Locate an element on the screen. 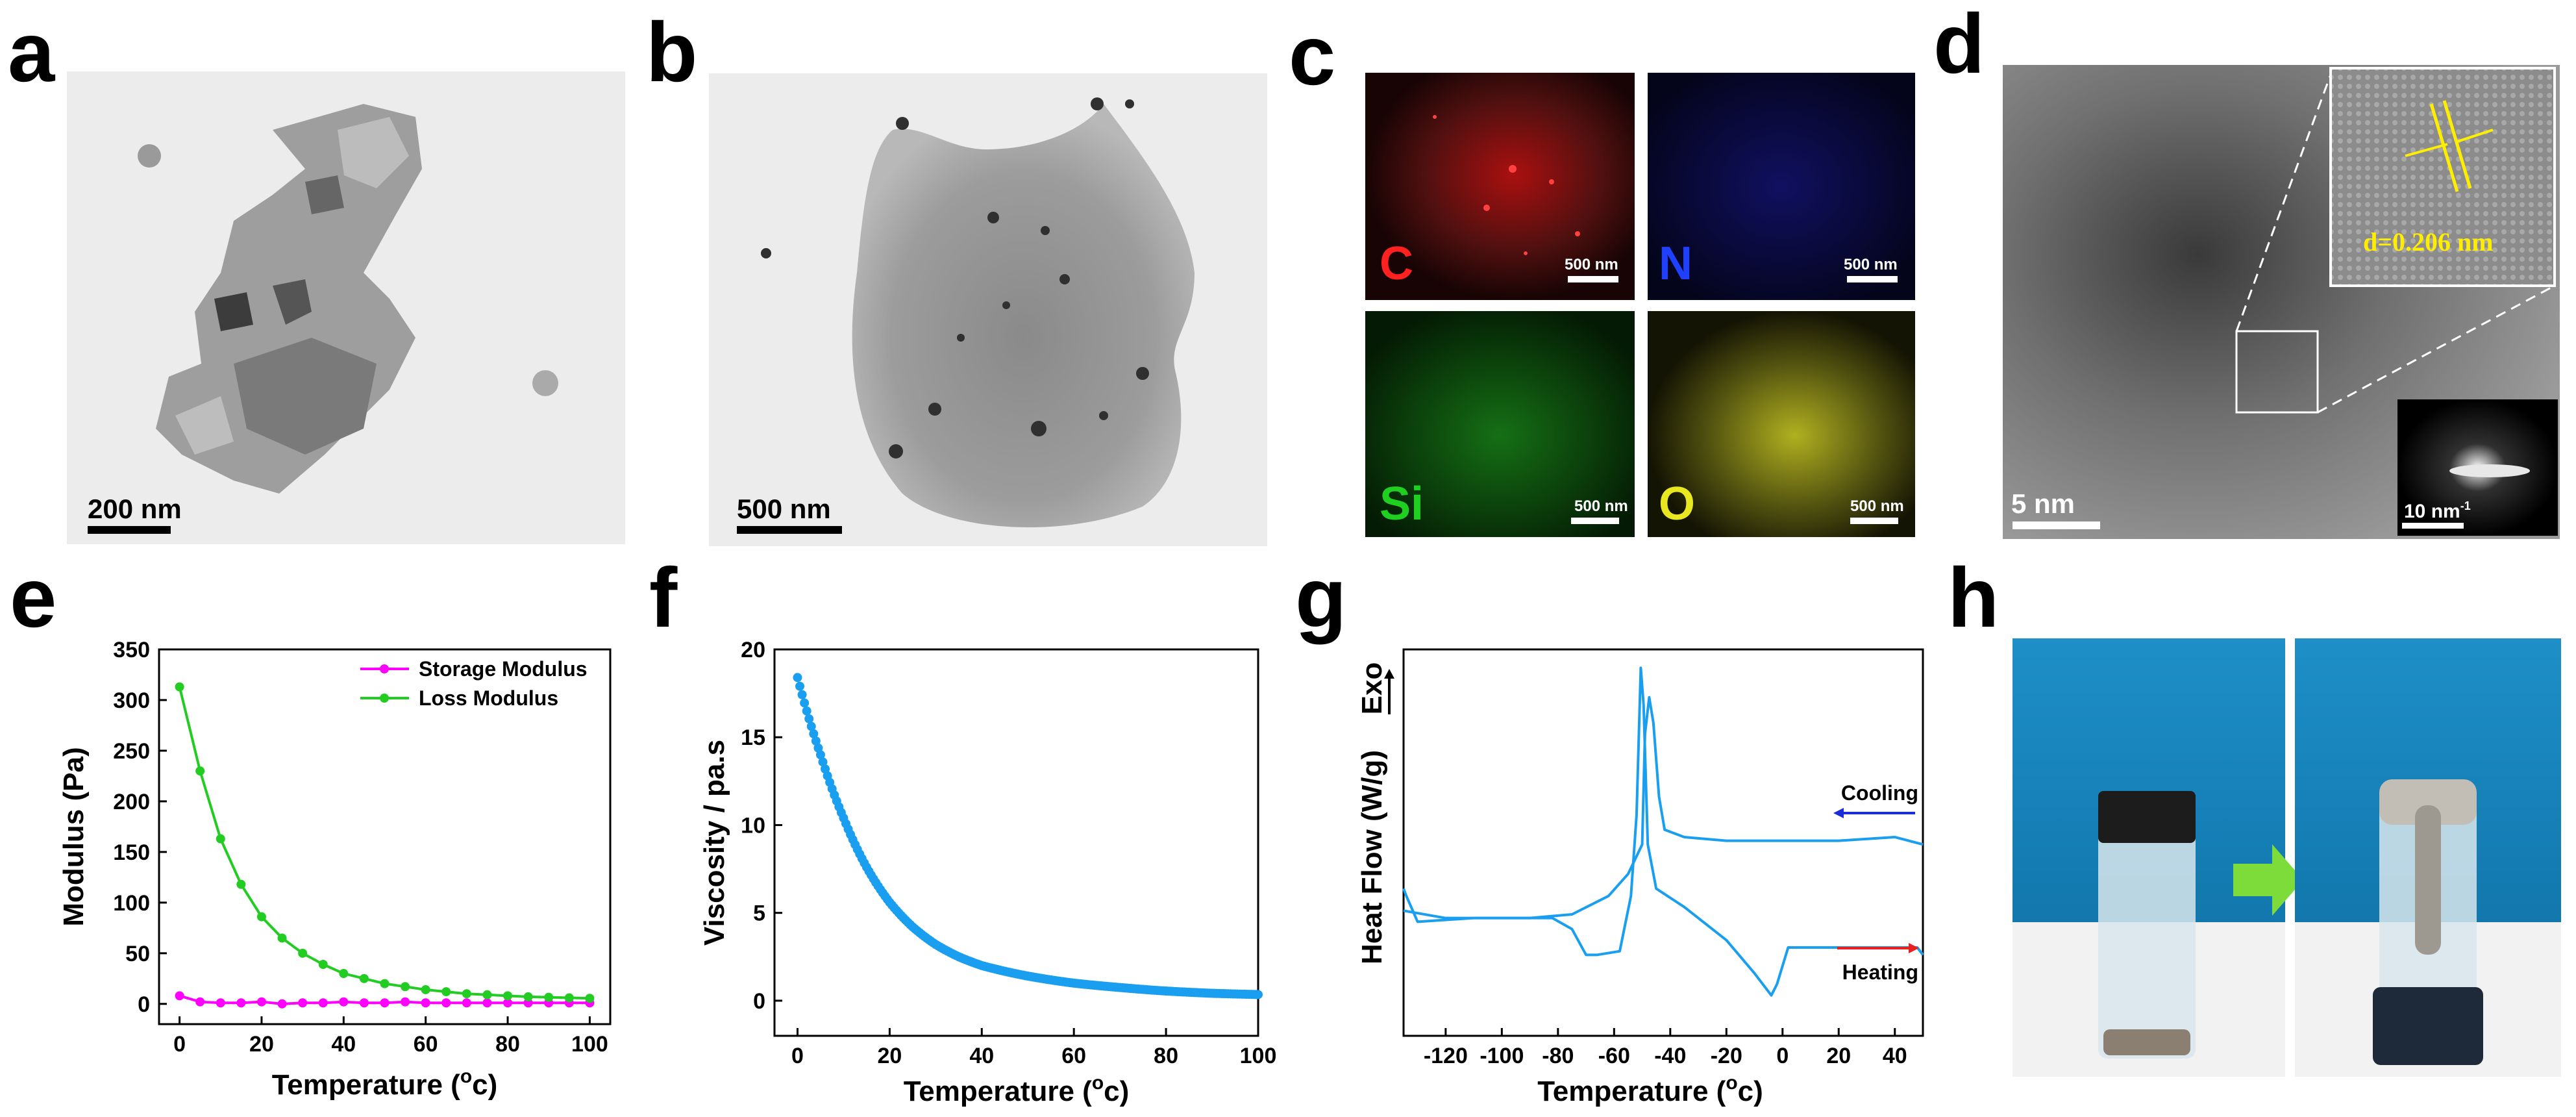 Image resolution: width=2576 pixels, height=1117 pixels. x-tick-label: -40 is located at coordinates (1670, 1056).